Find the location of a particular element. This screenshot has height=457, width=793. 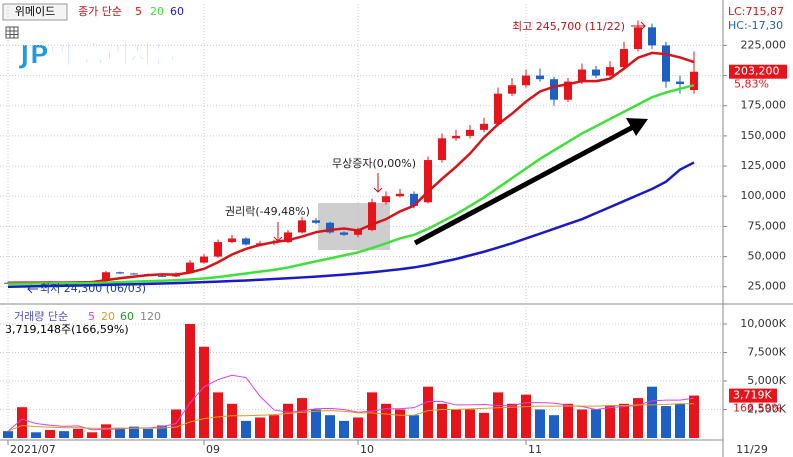

last-price-box is located at coordinates (758, 71).